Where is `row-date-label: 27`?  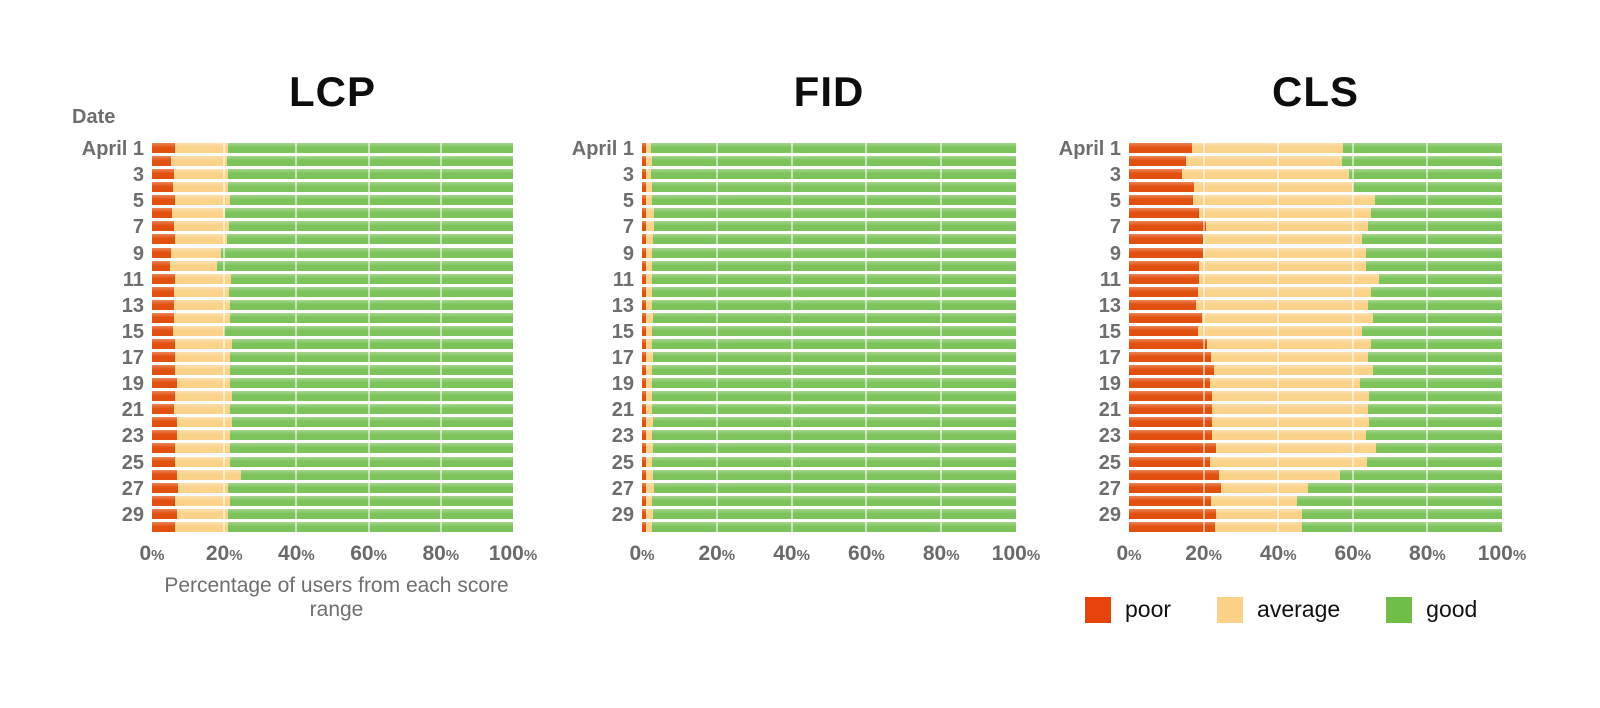
row-date-label: 27 is located at coordinates (1109, 488).